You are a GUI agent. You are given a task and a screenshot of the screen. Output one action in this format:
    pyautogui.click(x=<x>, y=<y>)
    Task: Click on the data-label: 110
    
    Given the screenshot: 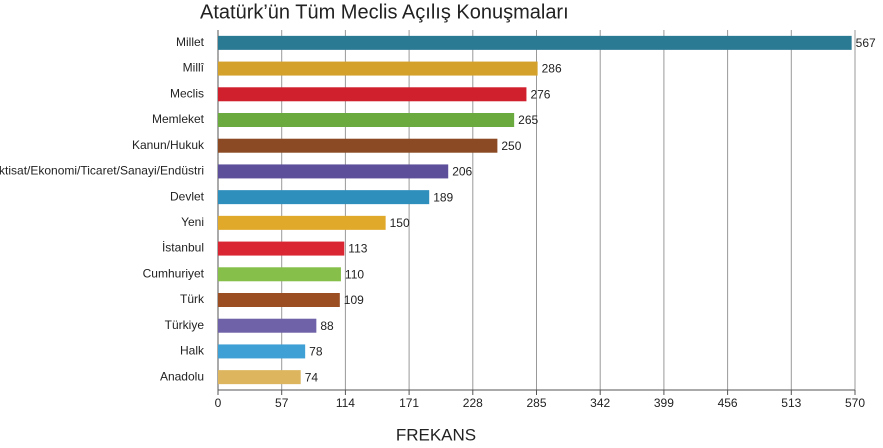 What is the action you would take?
    pyautogui.click(x=354, y=274)
    